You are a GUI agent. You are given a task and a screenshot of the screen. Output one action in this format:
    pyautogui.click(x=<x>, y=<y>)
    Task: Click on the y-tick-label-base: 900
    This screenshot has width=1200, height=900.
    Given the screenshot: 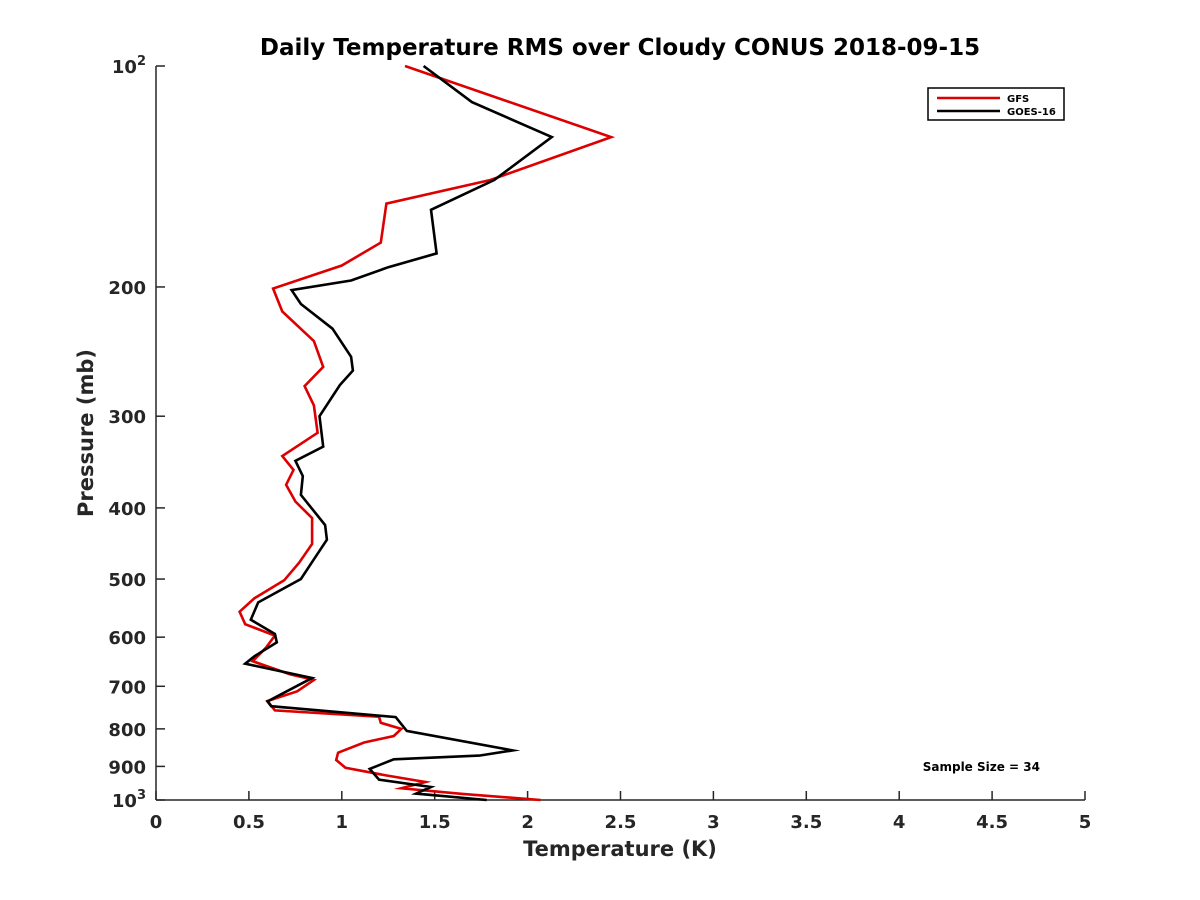 What is the action you would take?
    pyautogui.click(x=127, y=767)
    